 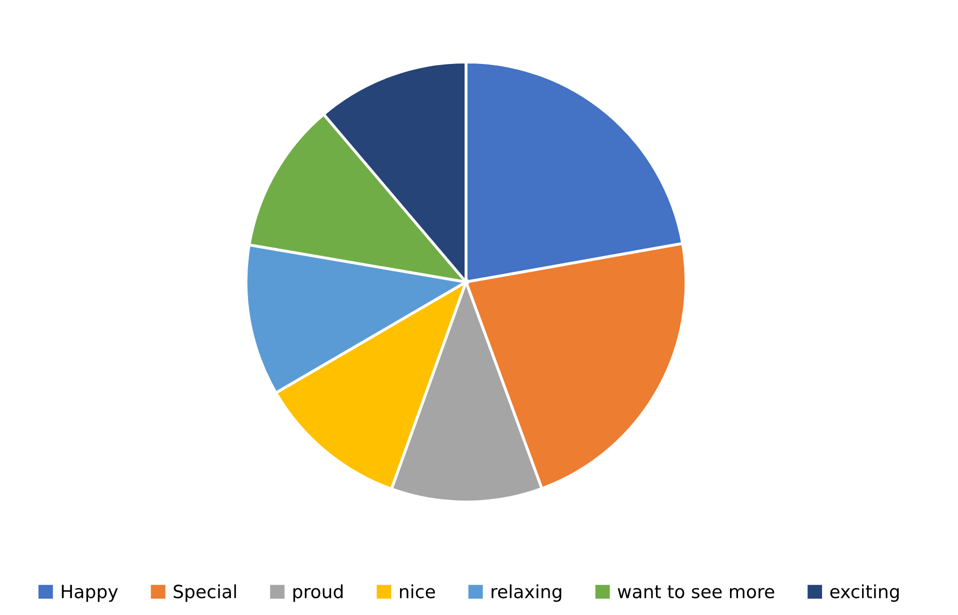 I want to click on legend-label: proud, so click(x=318, y=593).